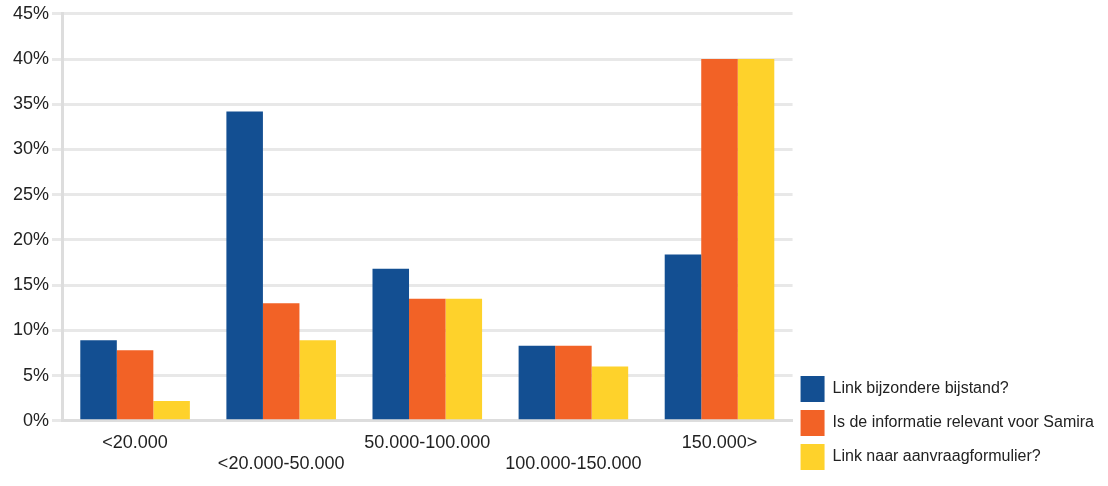 This screenshot has width=1108, height=486. What do you see at coordinates (31, 57) in the screenshot?
I see `y-tick-label: 40%` at bounding box center [31, 57].